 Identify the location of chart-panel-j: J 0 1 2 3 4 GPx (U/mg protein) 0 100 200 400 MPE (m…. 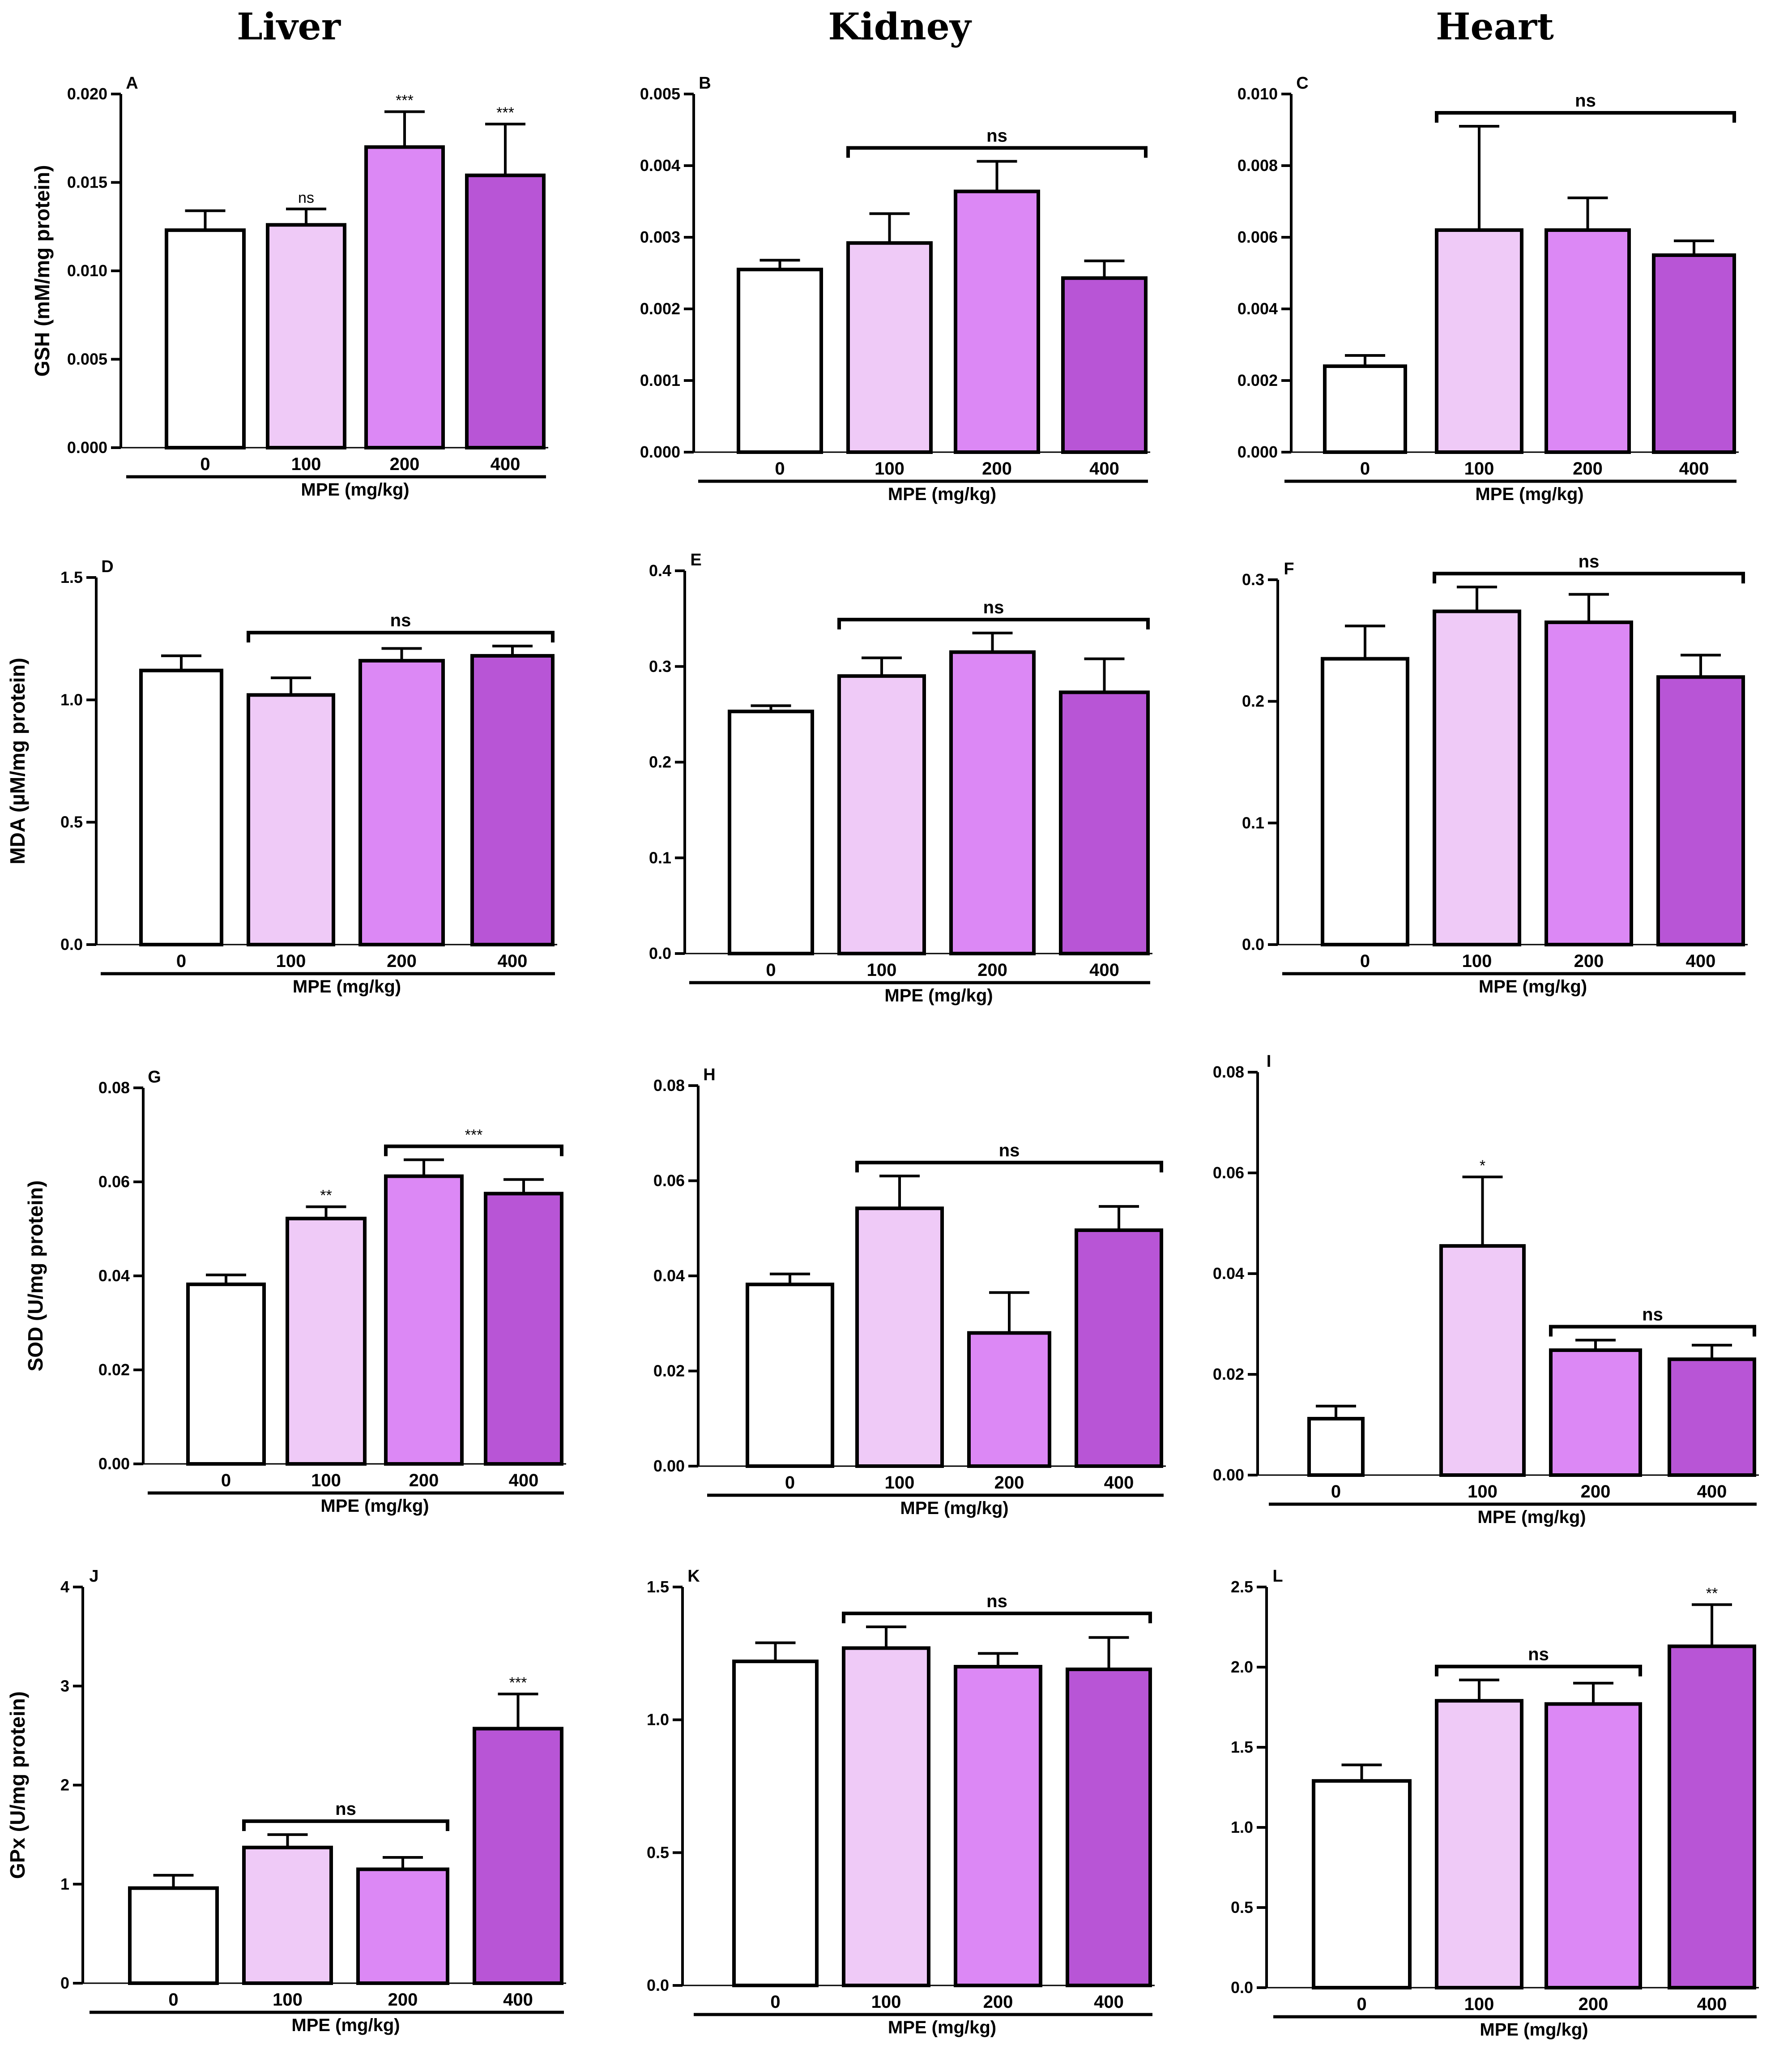
(286, 1801).